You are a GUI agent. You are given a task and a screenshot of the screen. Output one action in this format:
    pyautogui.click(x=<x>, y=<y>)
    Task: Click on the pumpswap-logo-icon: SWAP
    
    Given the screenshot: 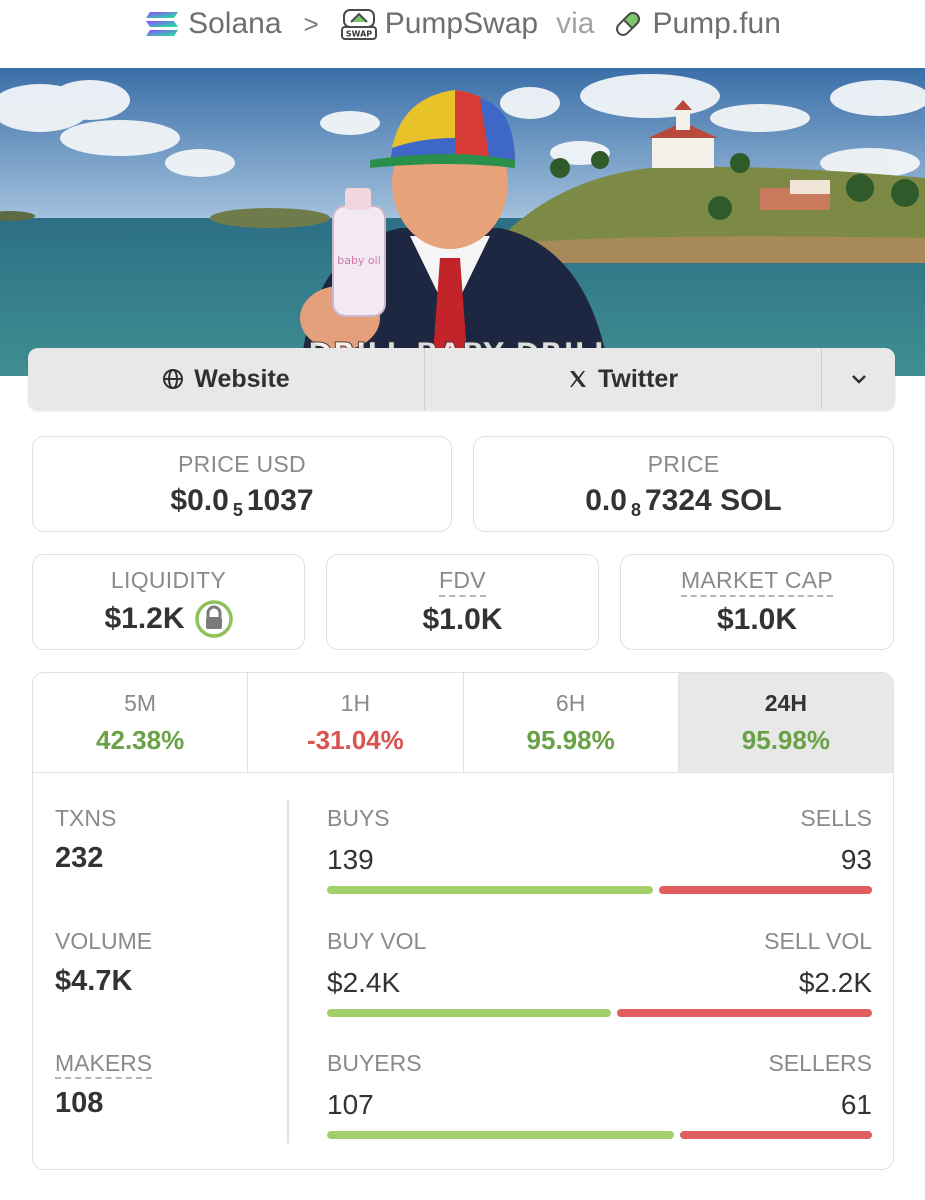 What is the action you would take?
    pyautogui.click(x=358, y=24)
    